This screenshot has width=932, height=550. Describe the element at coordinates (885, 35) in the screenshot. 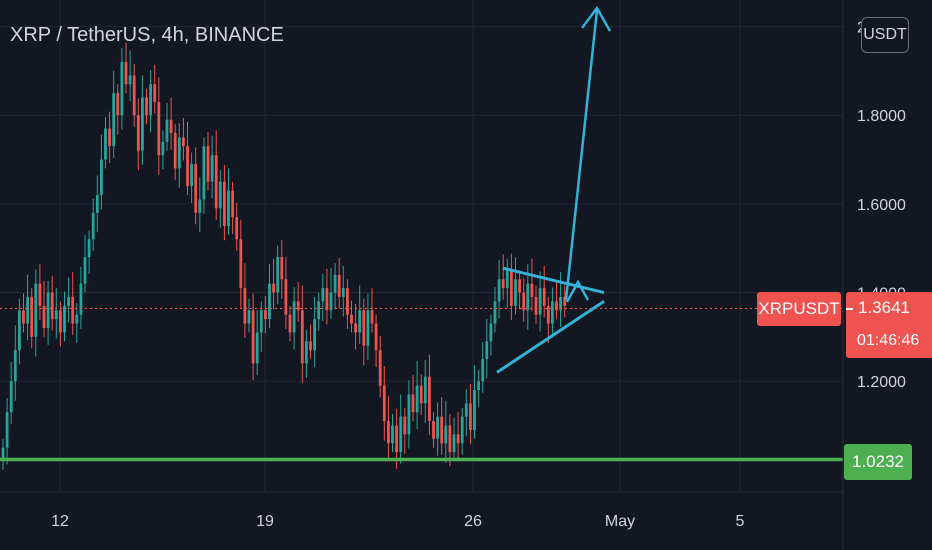

I see `currency-unit-button: USDT` at that location.